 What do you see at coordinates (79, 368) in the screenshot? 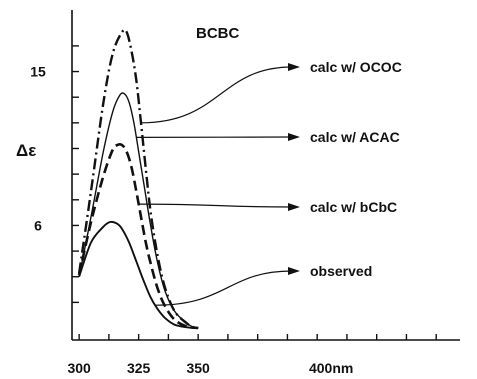
I see `x-tick-label: 300` at bounding box center [79, 368].